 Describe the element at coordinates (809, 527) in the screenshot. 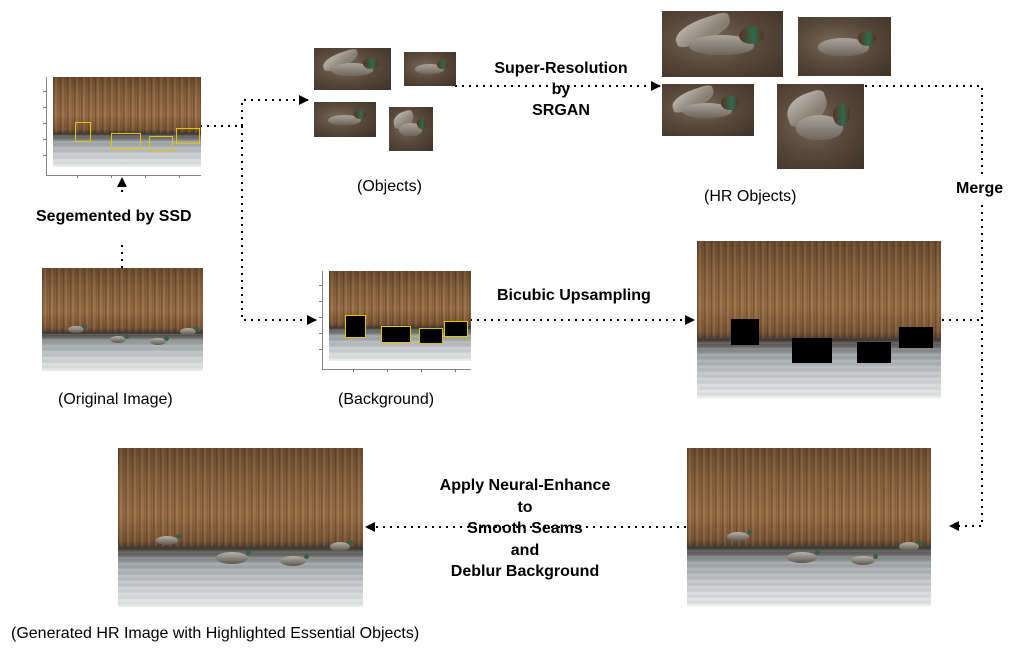

I see `merged-image` at that location.